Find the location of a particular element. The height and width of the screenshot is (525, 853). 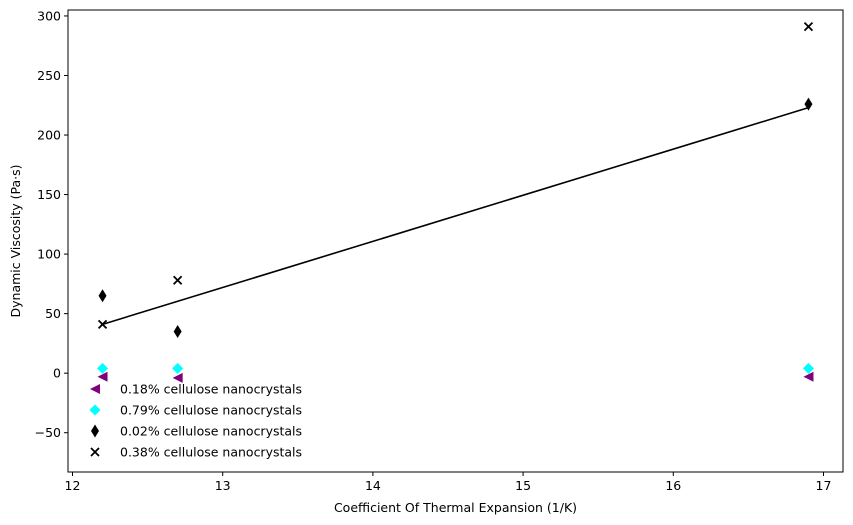

y-tick-label: 0 is located at coordinates (57, 373).